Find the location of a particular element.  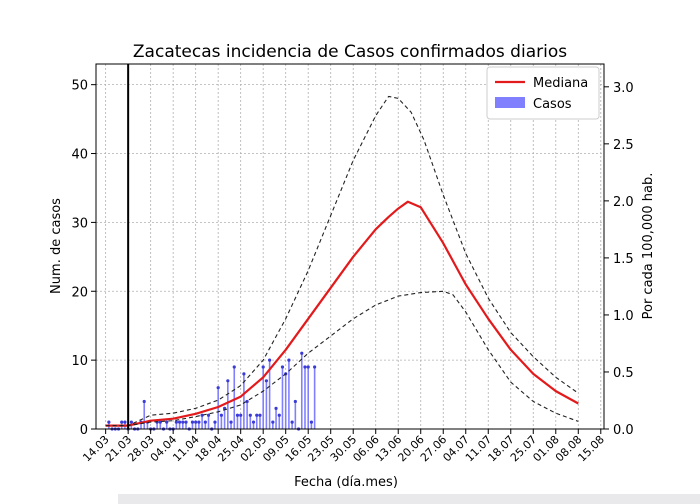

x-axis-label: Fecha (día.mes) is located at coordinates (346, 482).